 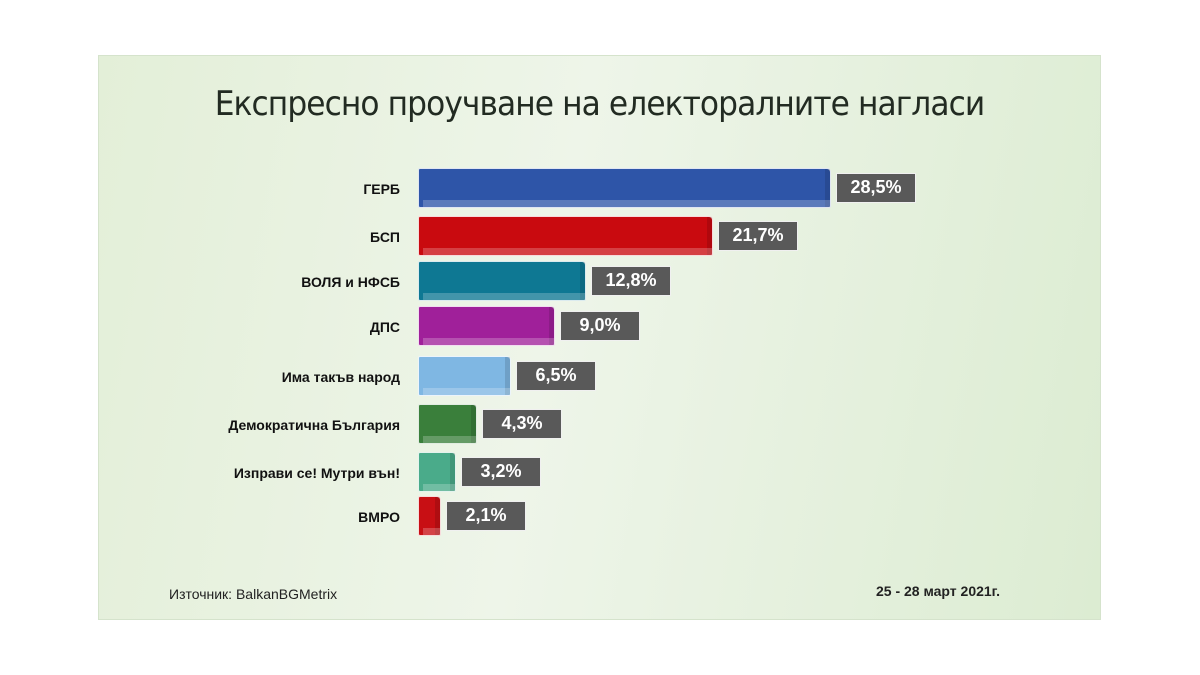 What do you see at coordinates (381, 189) in the screenshot?
I see `bar-category-label: ГЕРБ` at bounding box center [381, 189].